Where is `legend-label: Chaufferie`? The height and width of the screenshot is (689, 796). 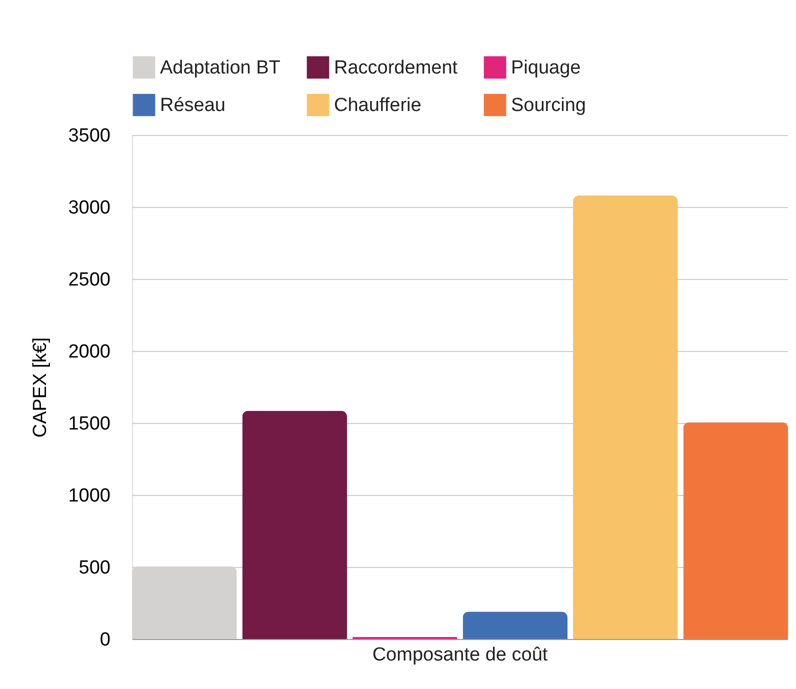 legend-label: Chaufferie is located at coordinates (378, 105).